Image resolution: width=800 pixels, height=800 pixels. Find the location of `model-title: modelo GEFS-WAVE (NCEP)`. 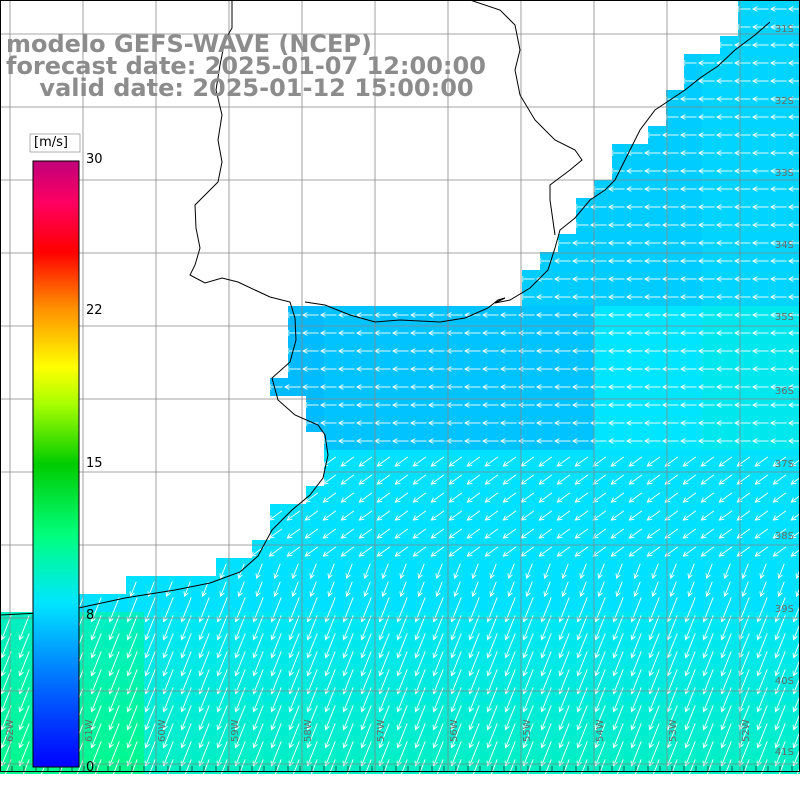

model-title: modelo GEFS-WAVE (NCEP) is located at coordinates (189, 44).